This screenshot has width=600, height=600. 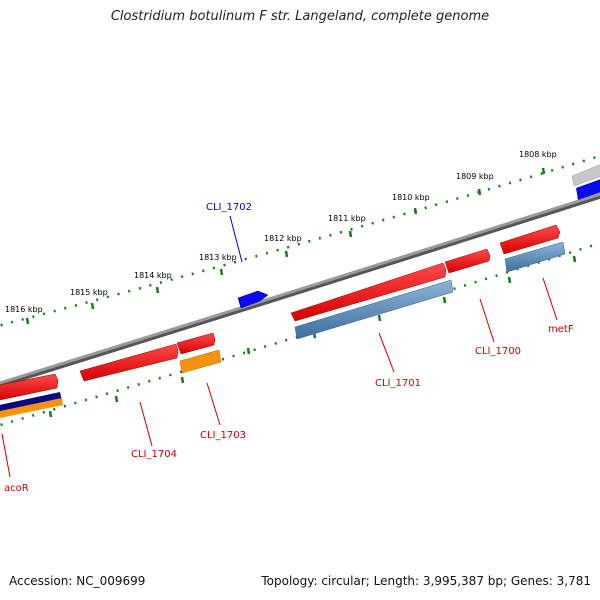 I want to click on gene-bright-blue-partial, so click(x=588, y=189).